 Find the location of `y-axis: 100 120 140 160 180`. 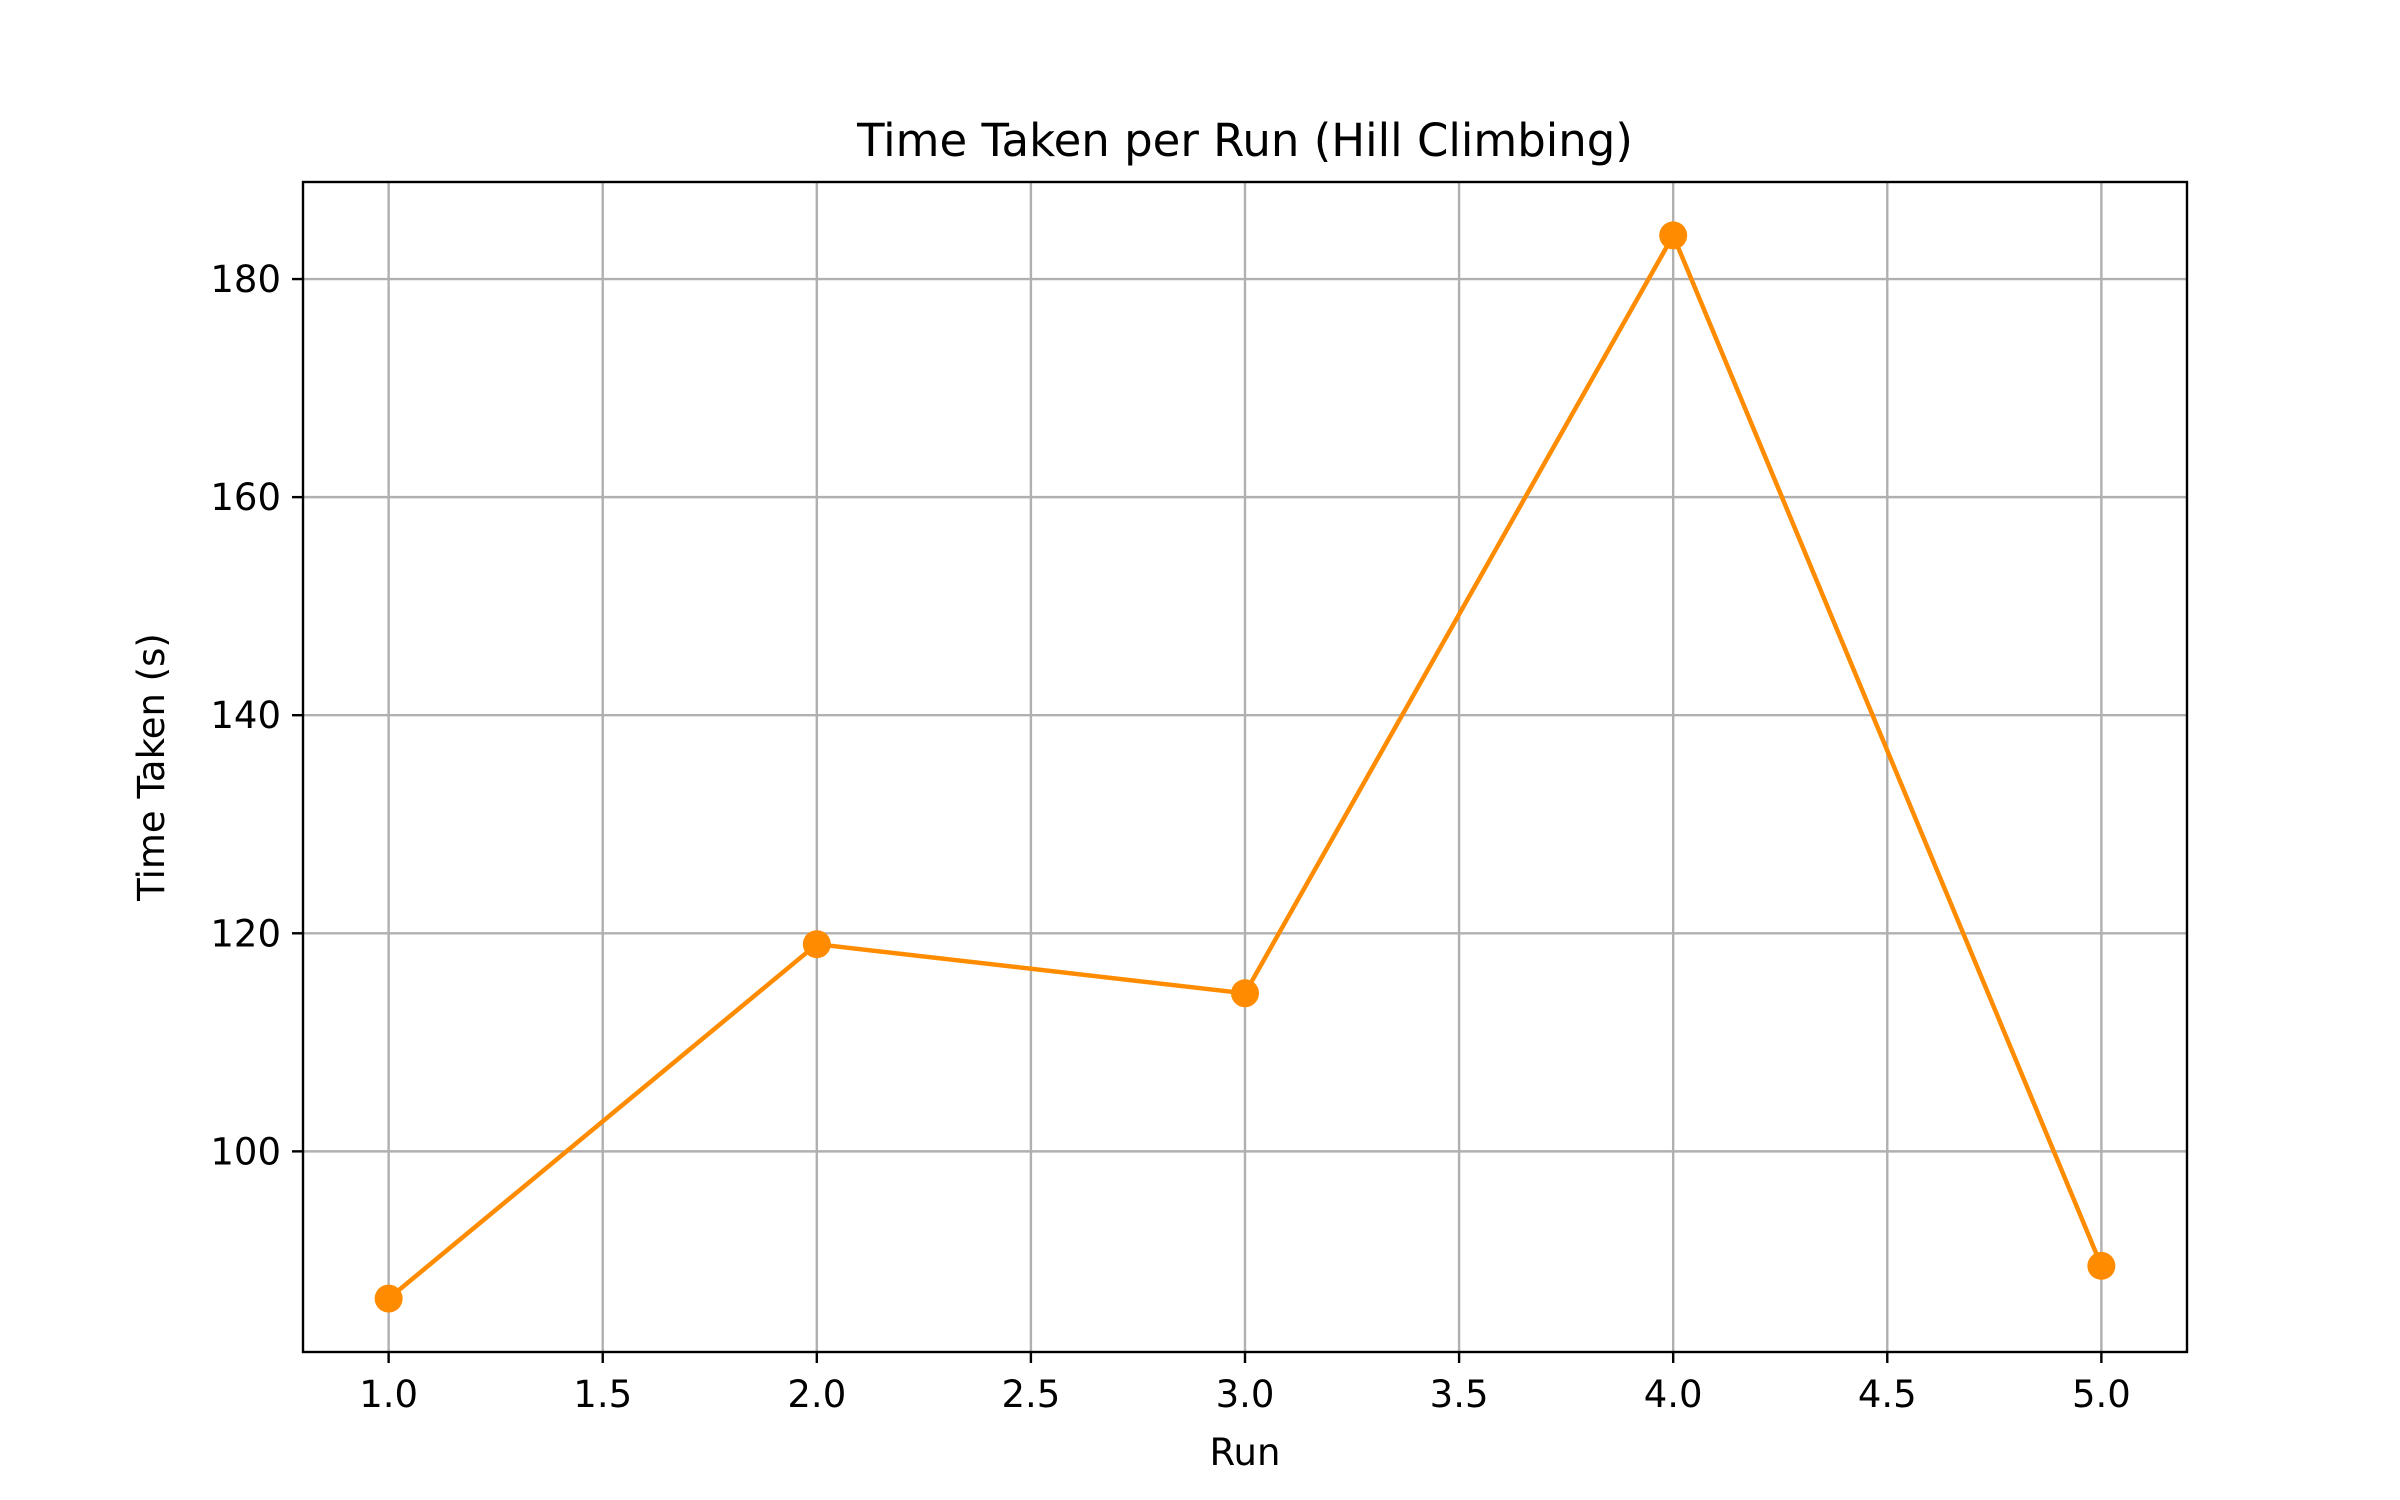

y-axis: 100 120 140 160 180 is located at coordinates (256, 715).